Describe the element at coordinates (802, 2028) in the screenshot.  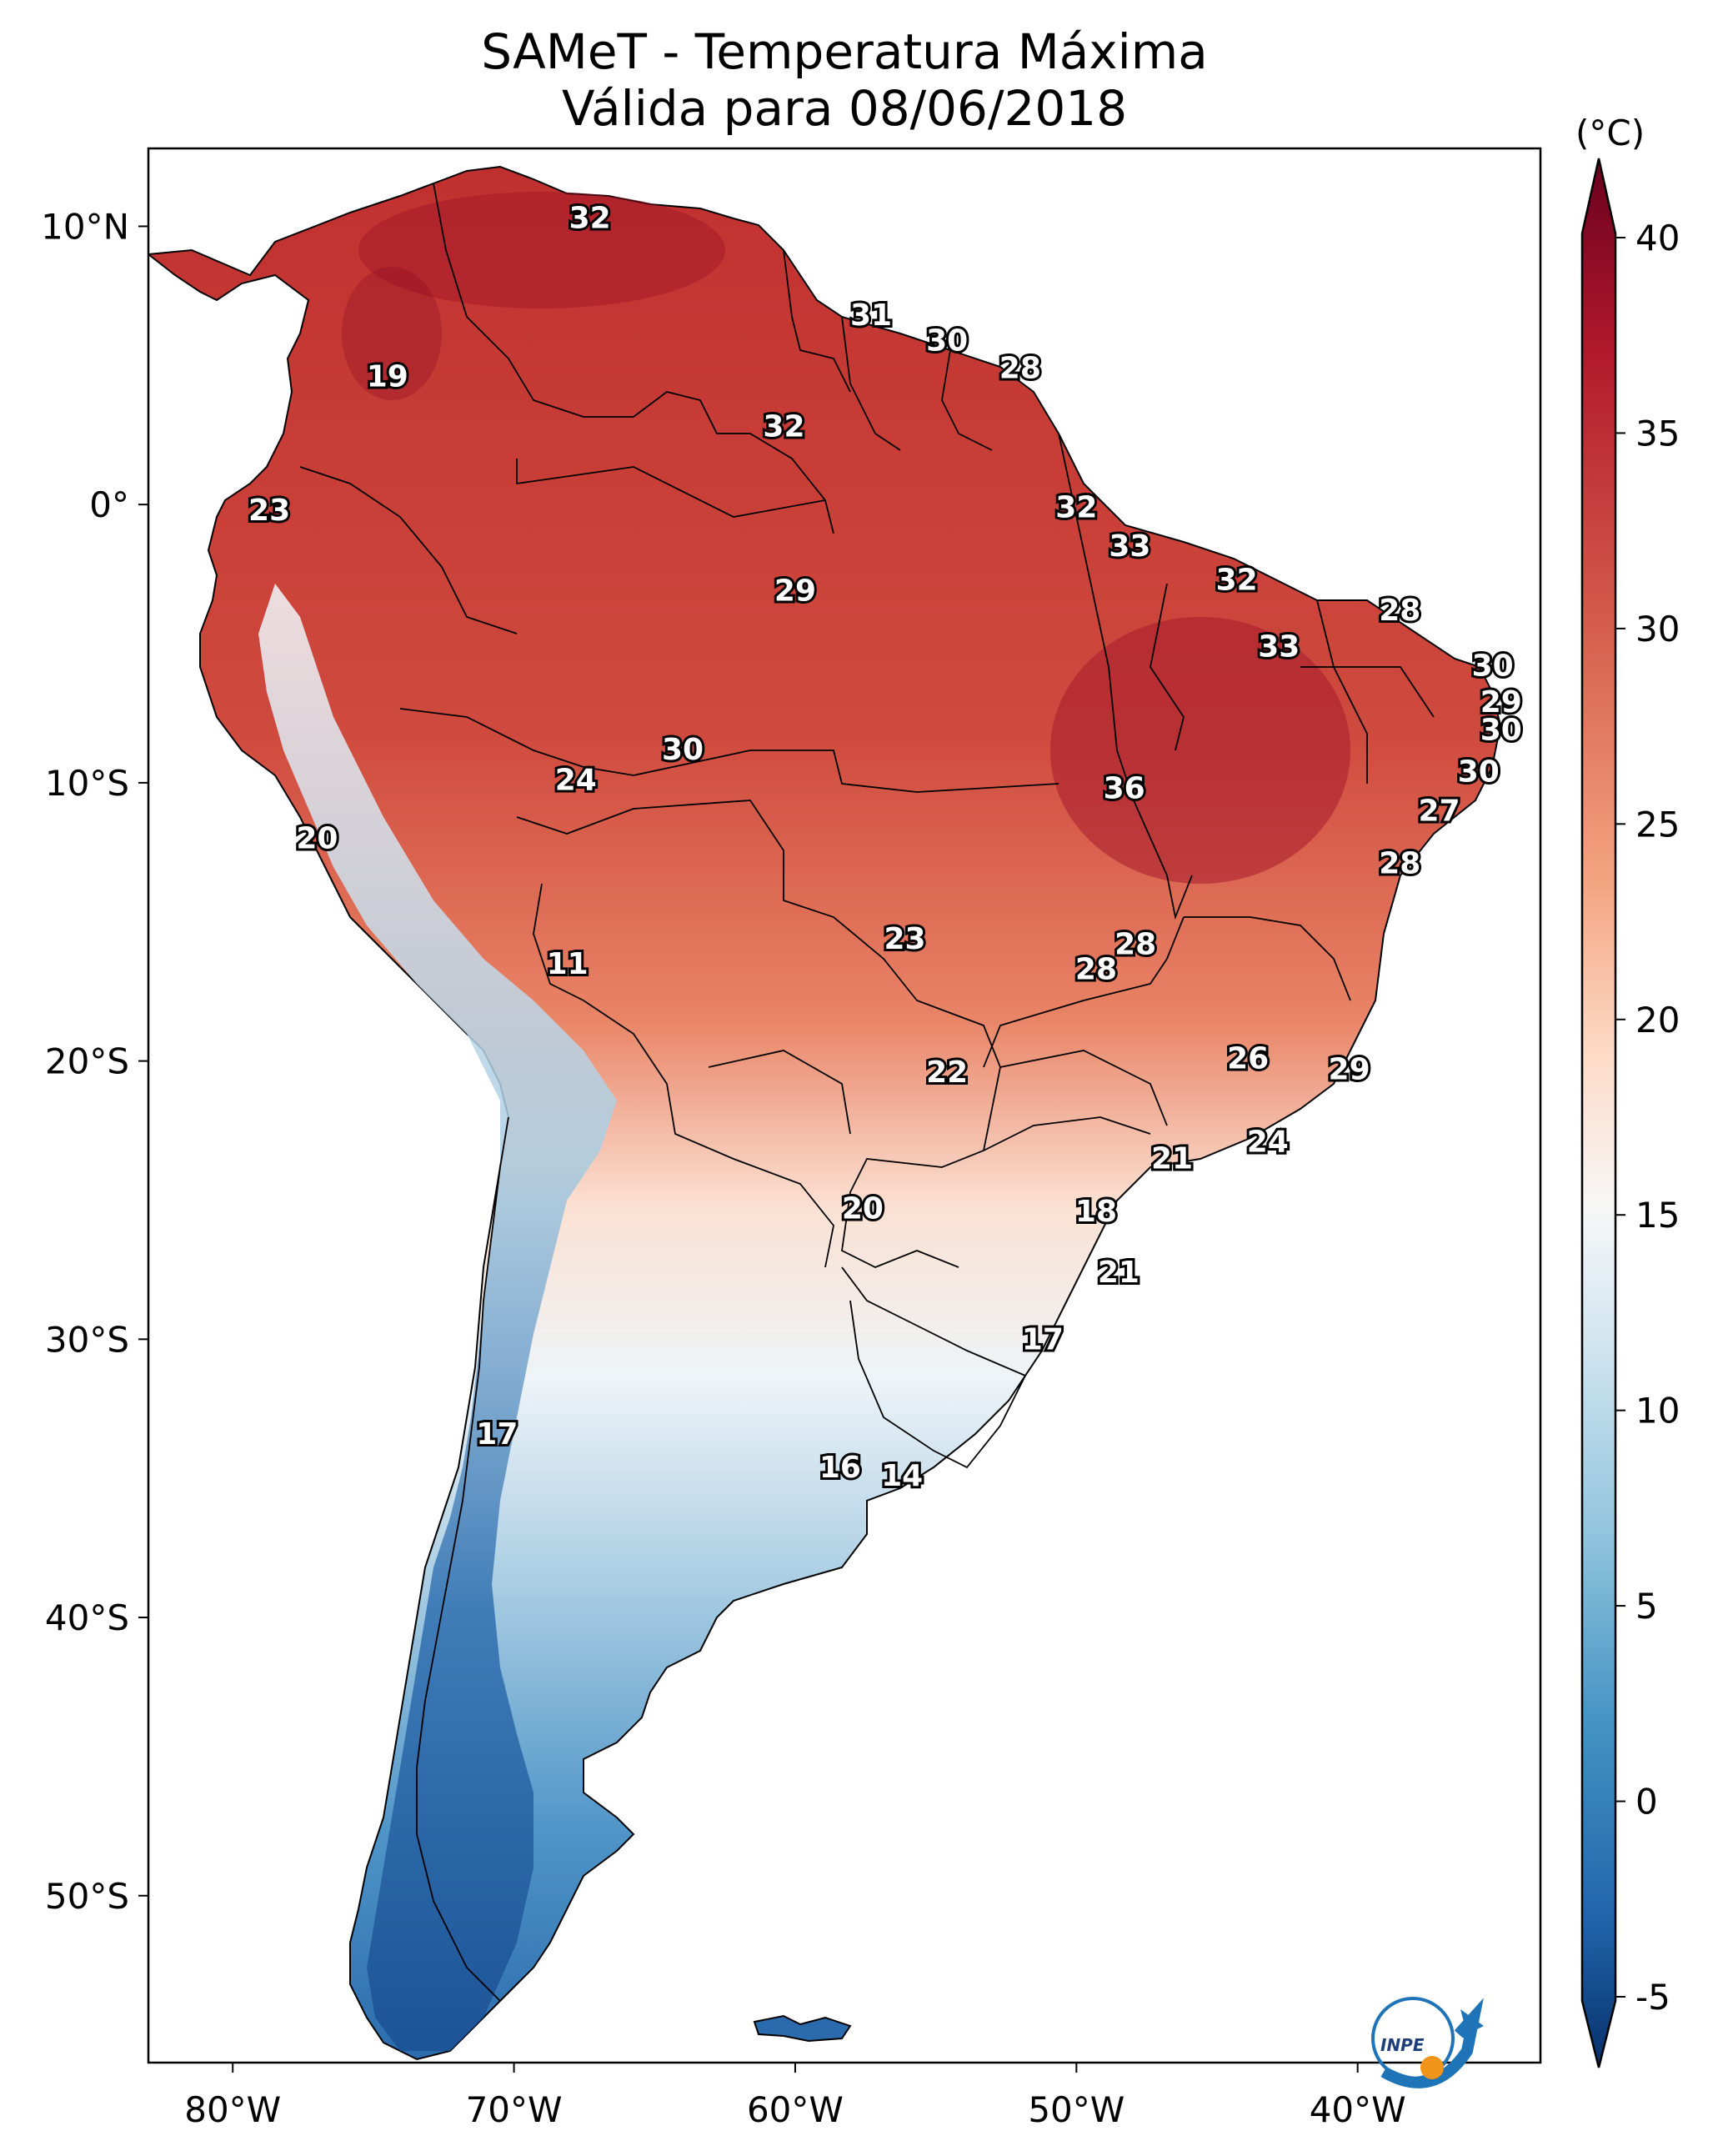
I see `falkland-islands` at that location.